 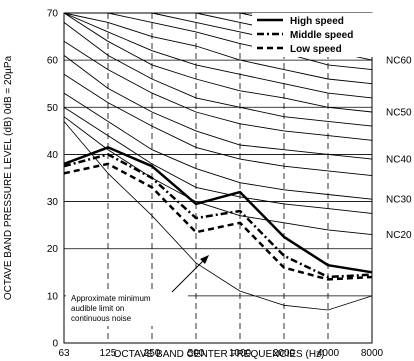 I want to click on nc-label-NC30: NC30, so click(x=399, y=200).